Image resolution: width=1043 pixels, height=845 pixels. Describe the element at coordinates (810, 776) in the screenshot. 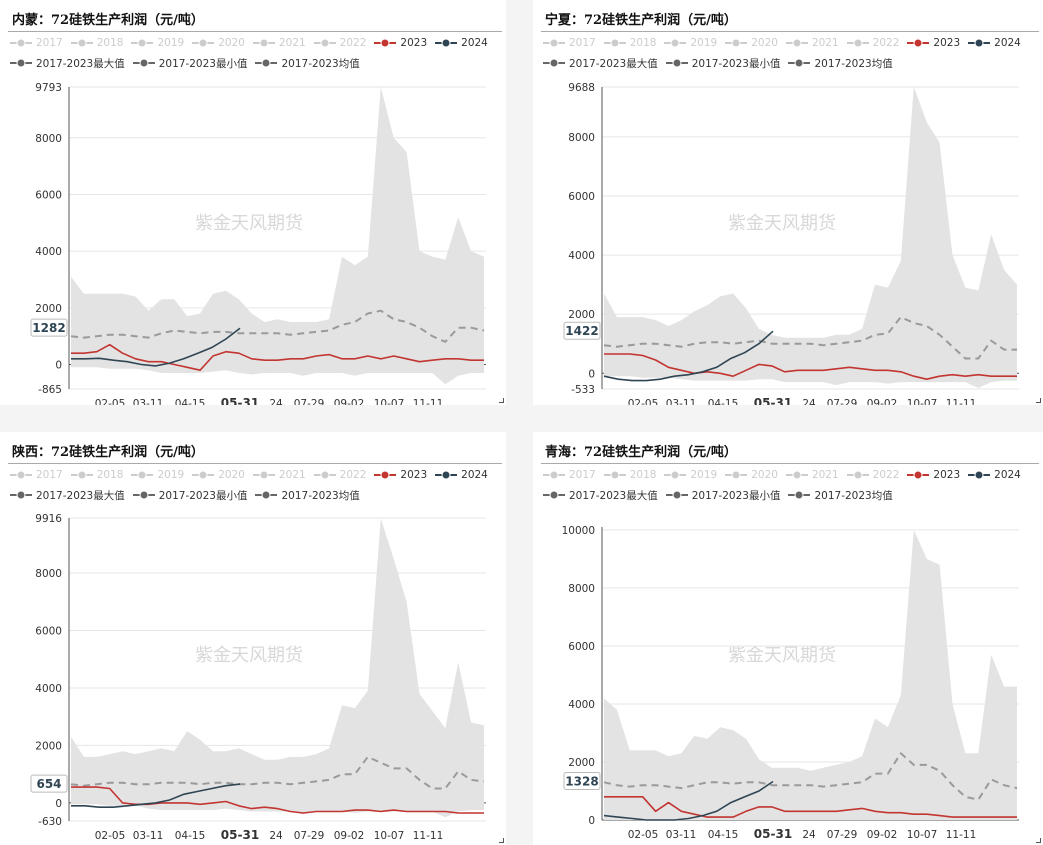

I see `series-line-mean` at that location.